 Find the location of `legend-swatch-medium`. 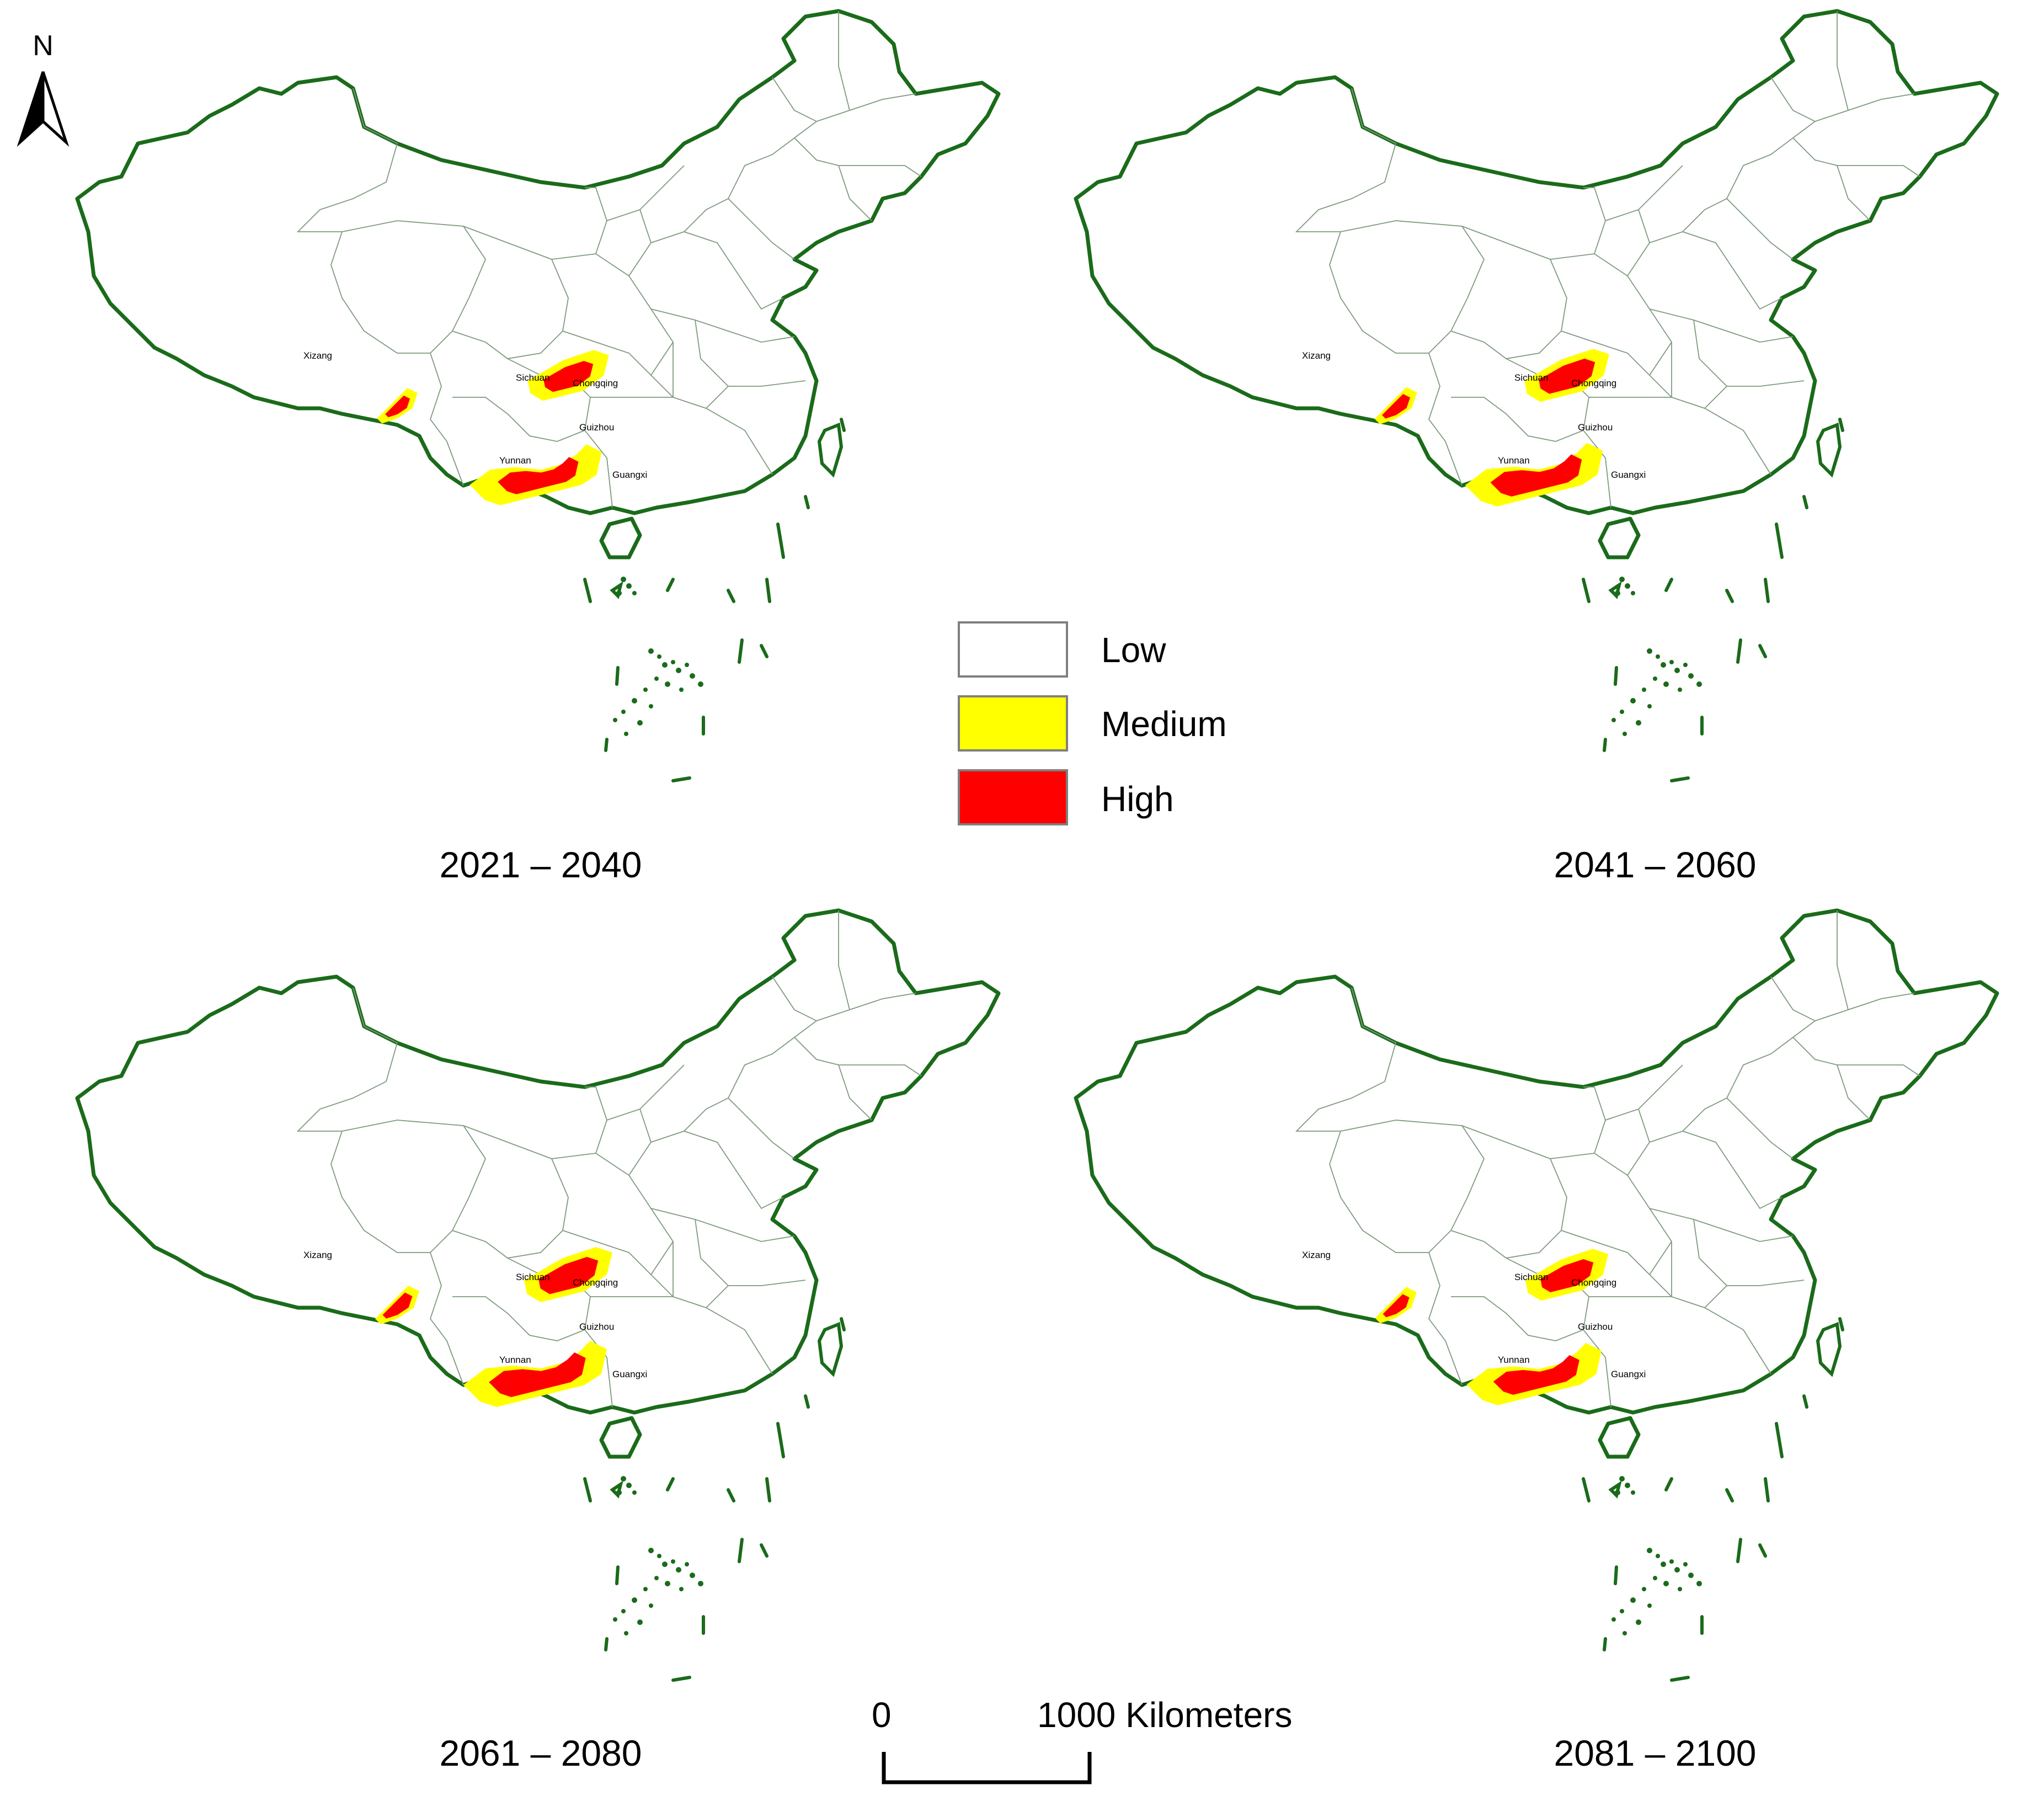

legend-swatch-medium is located at coordinates (1013, 723).